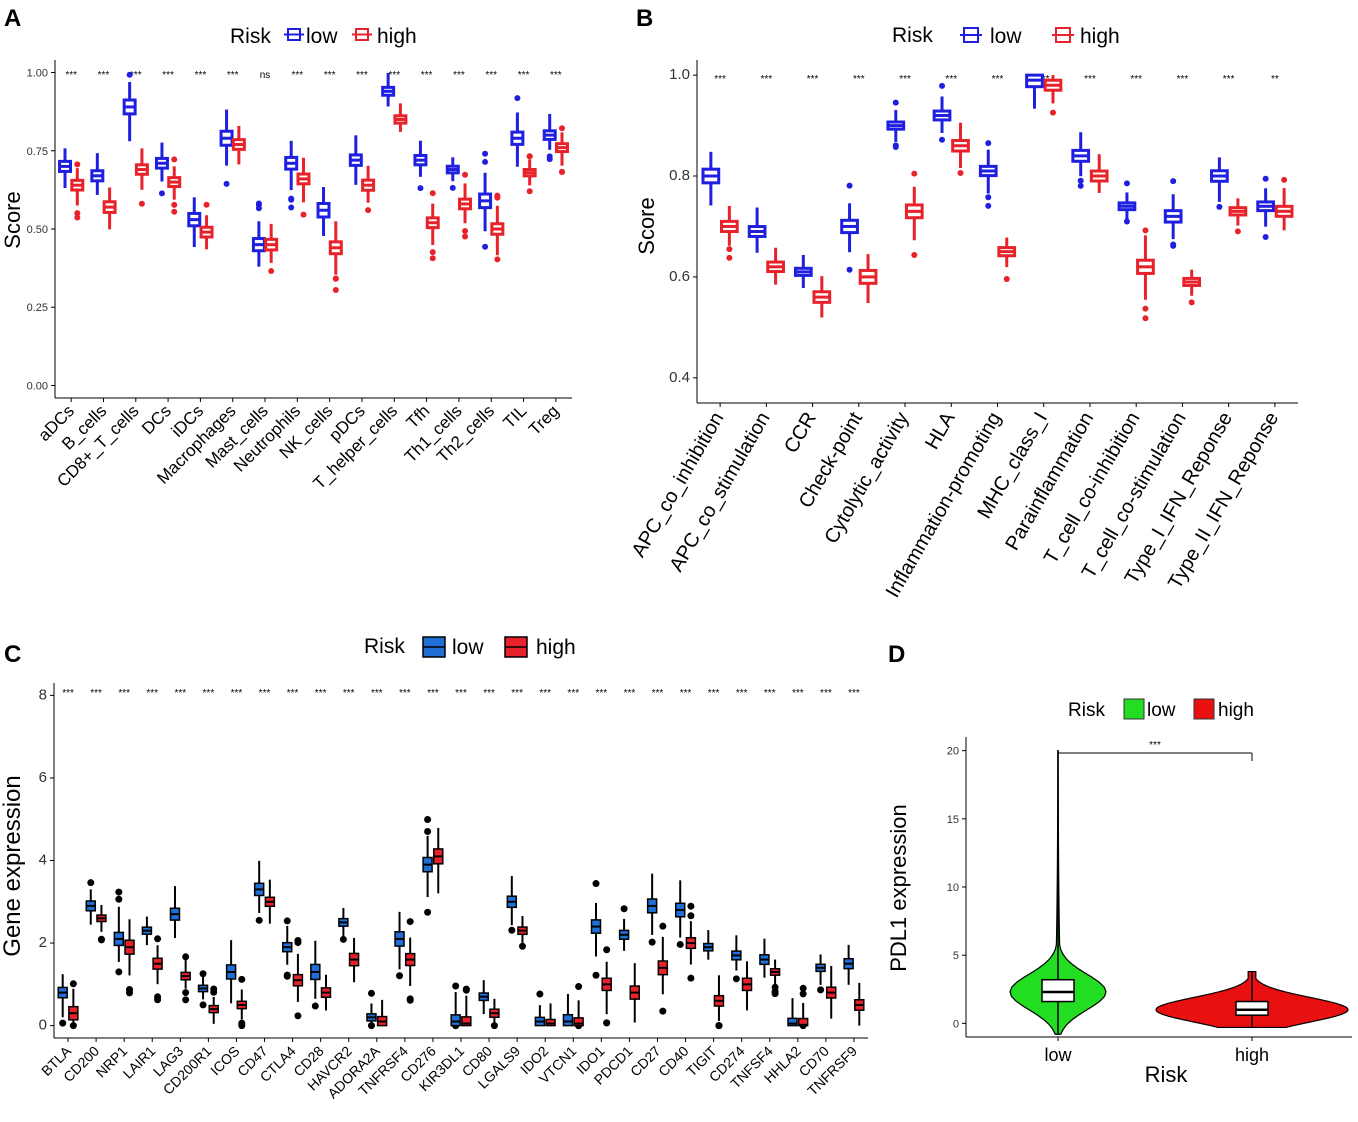 Image resolution: width=1358 pixels, height=1122 pixels. What do you see at coordinates (298, 1016) in the screenshot?
I see `panel-c-high-8-outlier` at bounding box center [298, 1016].